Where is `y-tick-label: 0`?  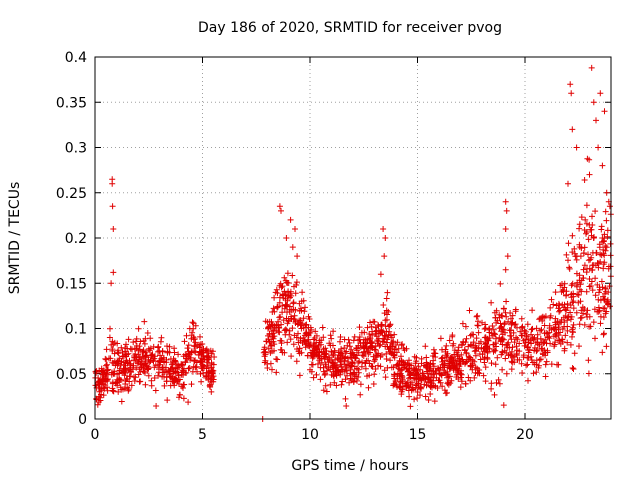
y-tick-label: 0 is located at coordinates (82, 420).